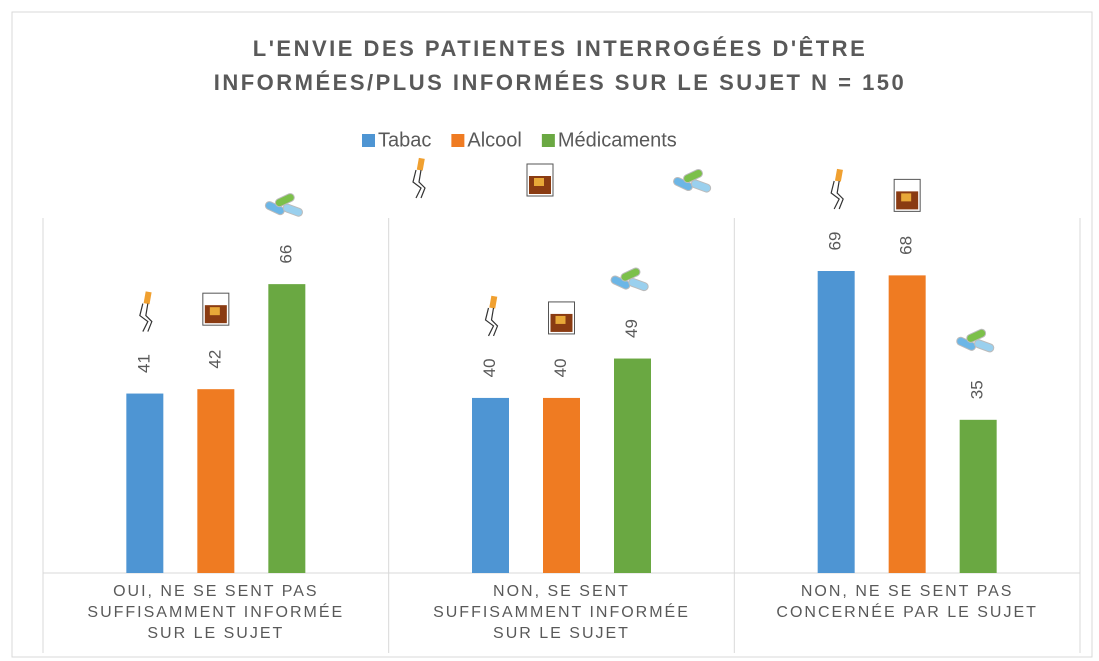 The height and width of the screenshot is (661, 1099). What do you see at coordinates (835, 241) in the screenshot?
I see `value-label: 69` at bounding box center [835, 241].